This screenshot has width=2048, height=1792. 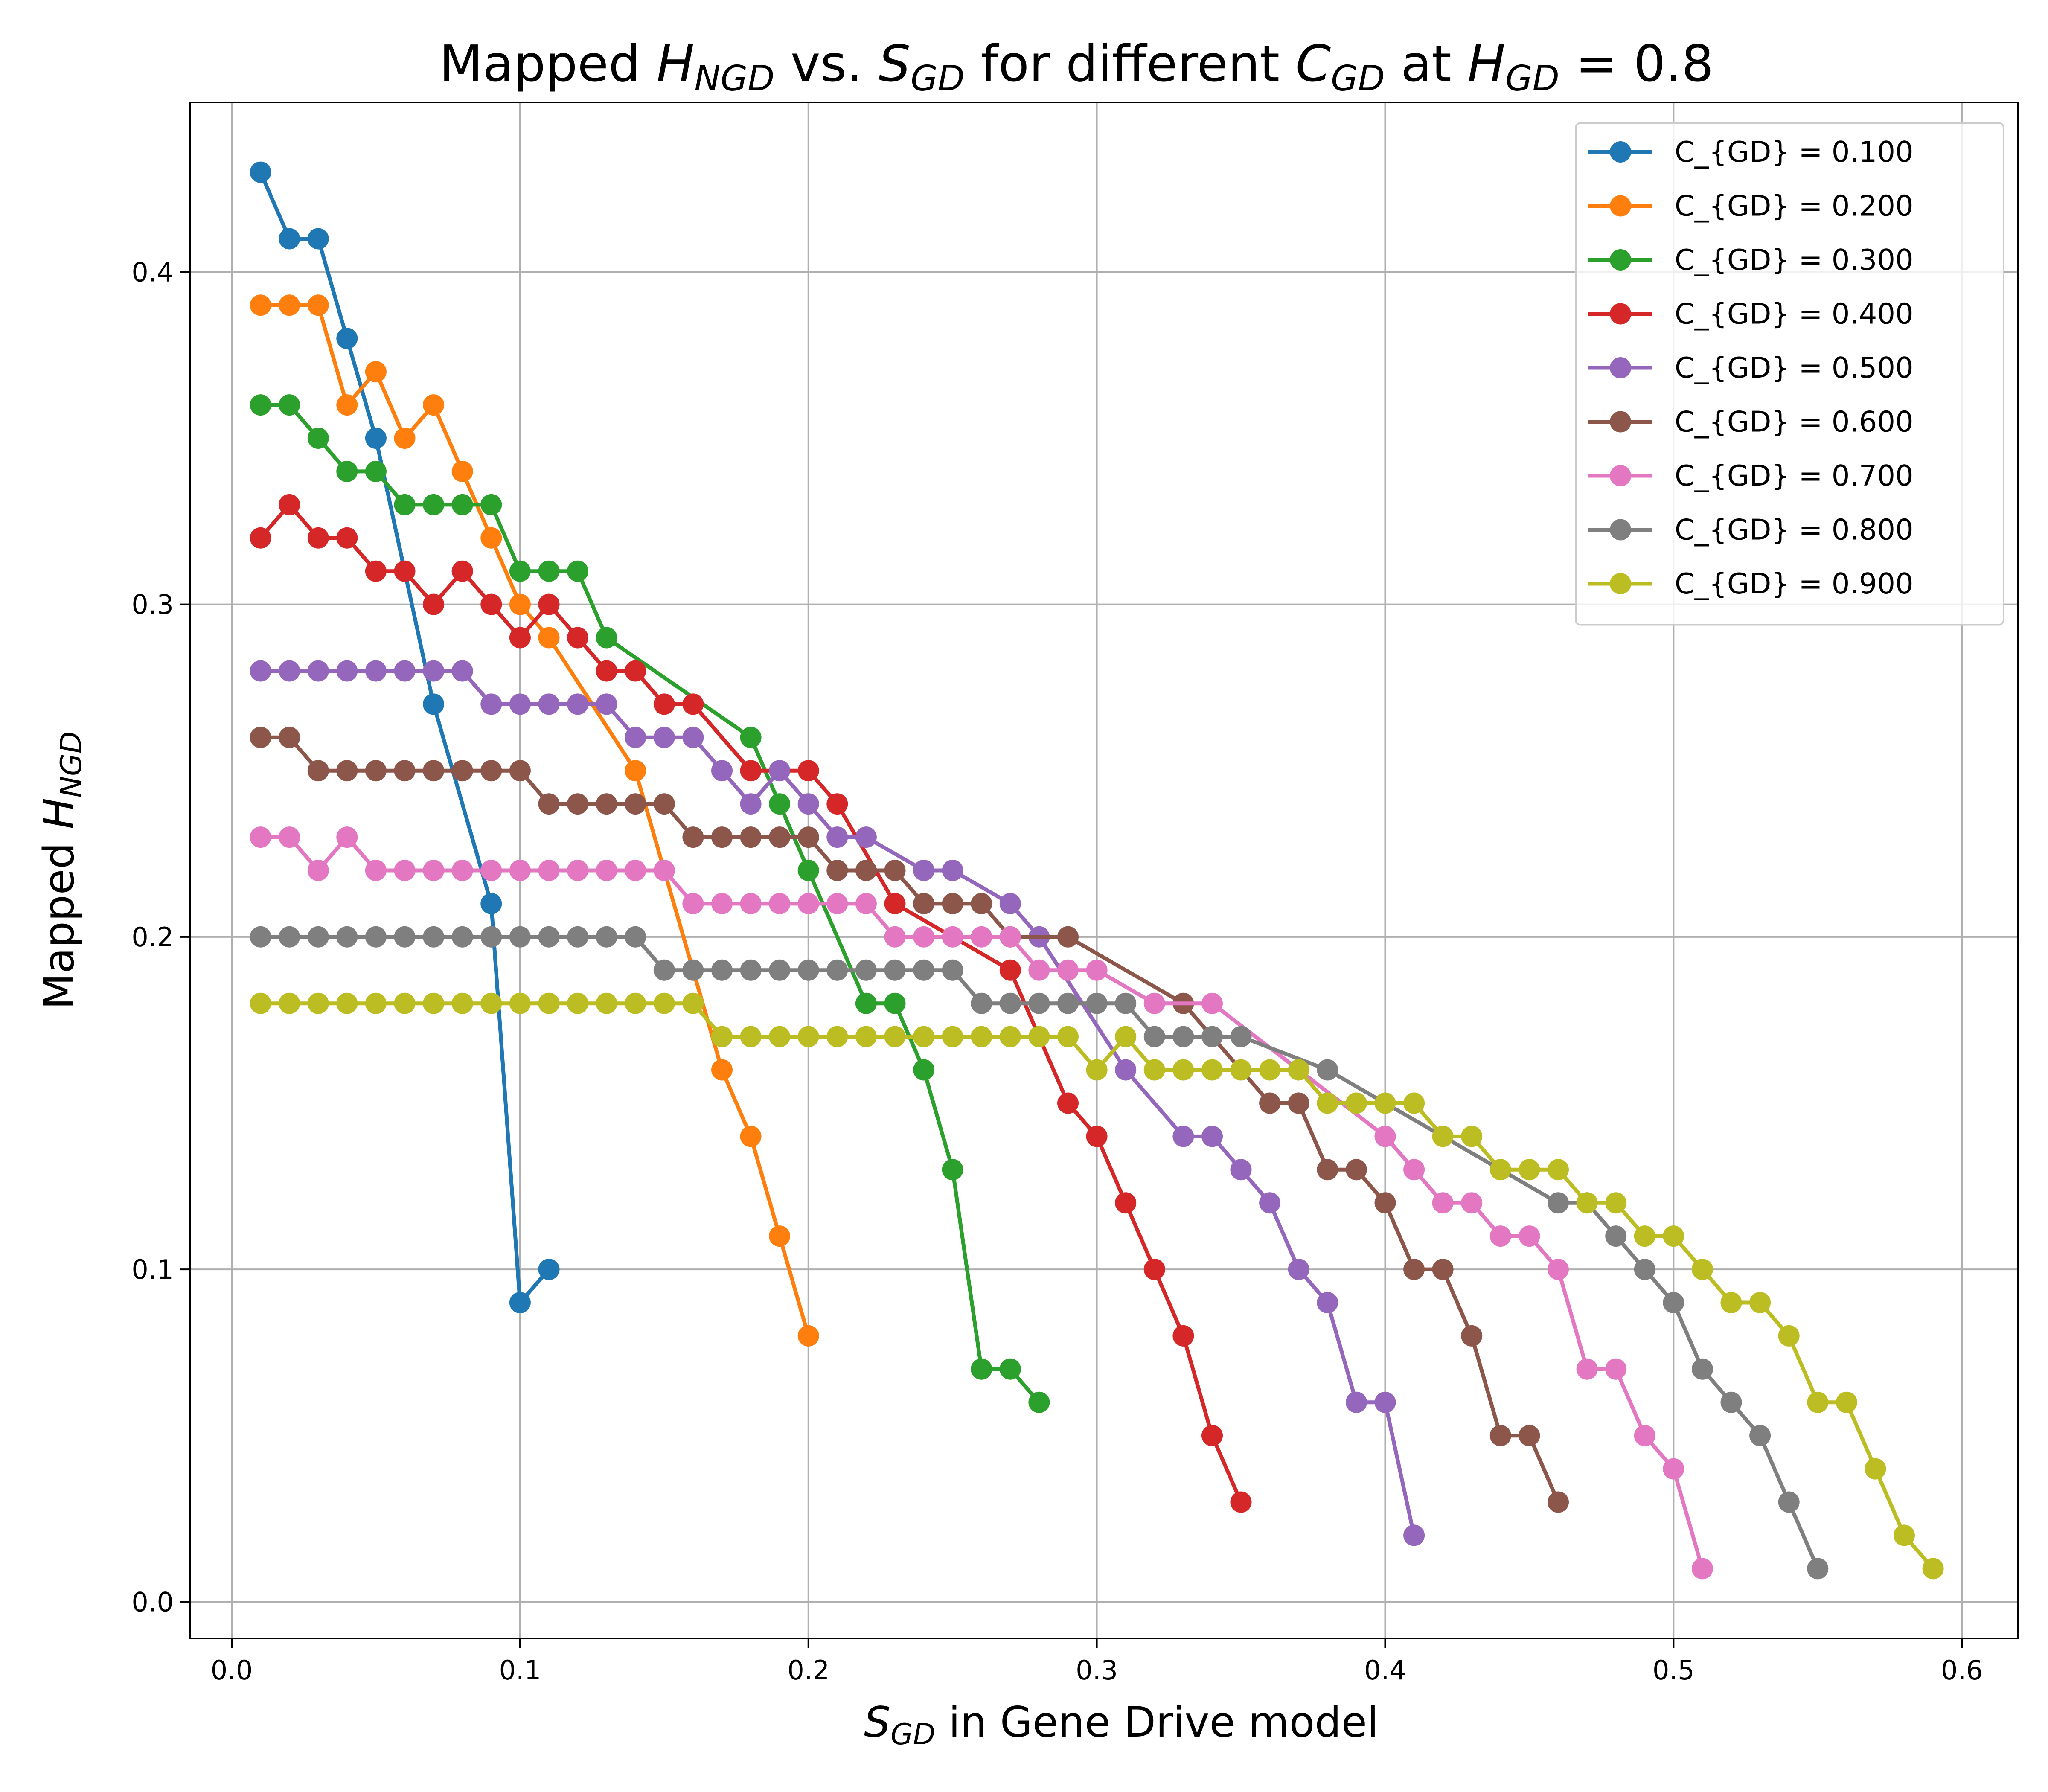 I want to click on legend-label: C_{GD} = 0.400, so click(x=1795, y=314).